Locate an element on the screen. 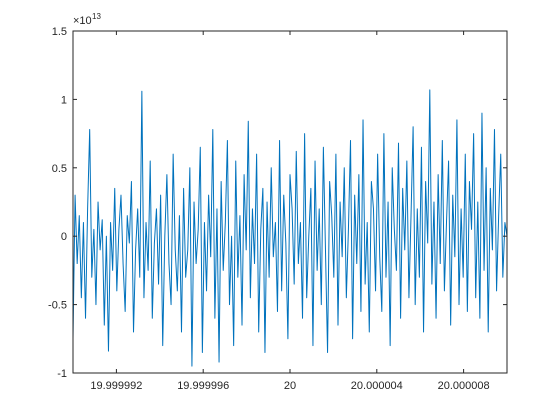 The height and width of the screenshot is (420, 560). y-tick-label-2: 0 is located at coordinates (64, 237).